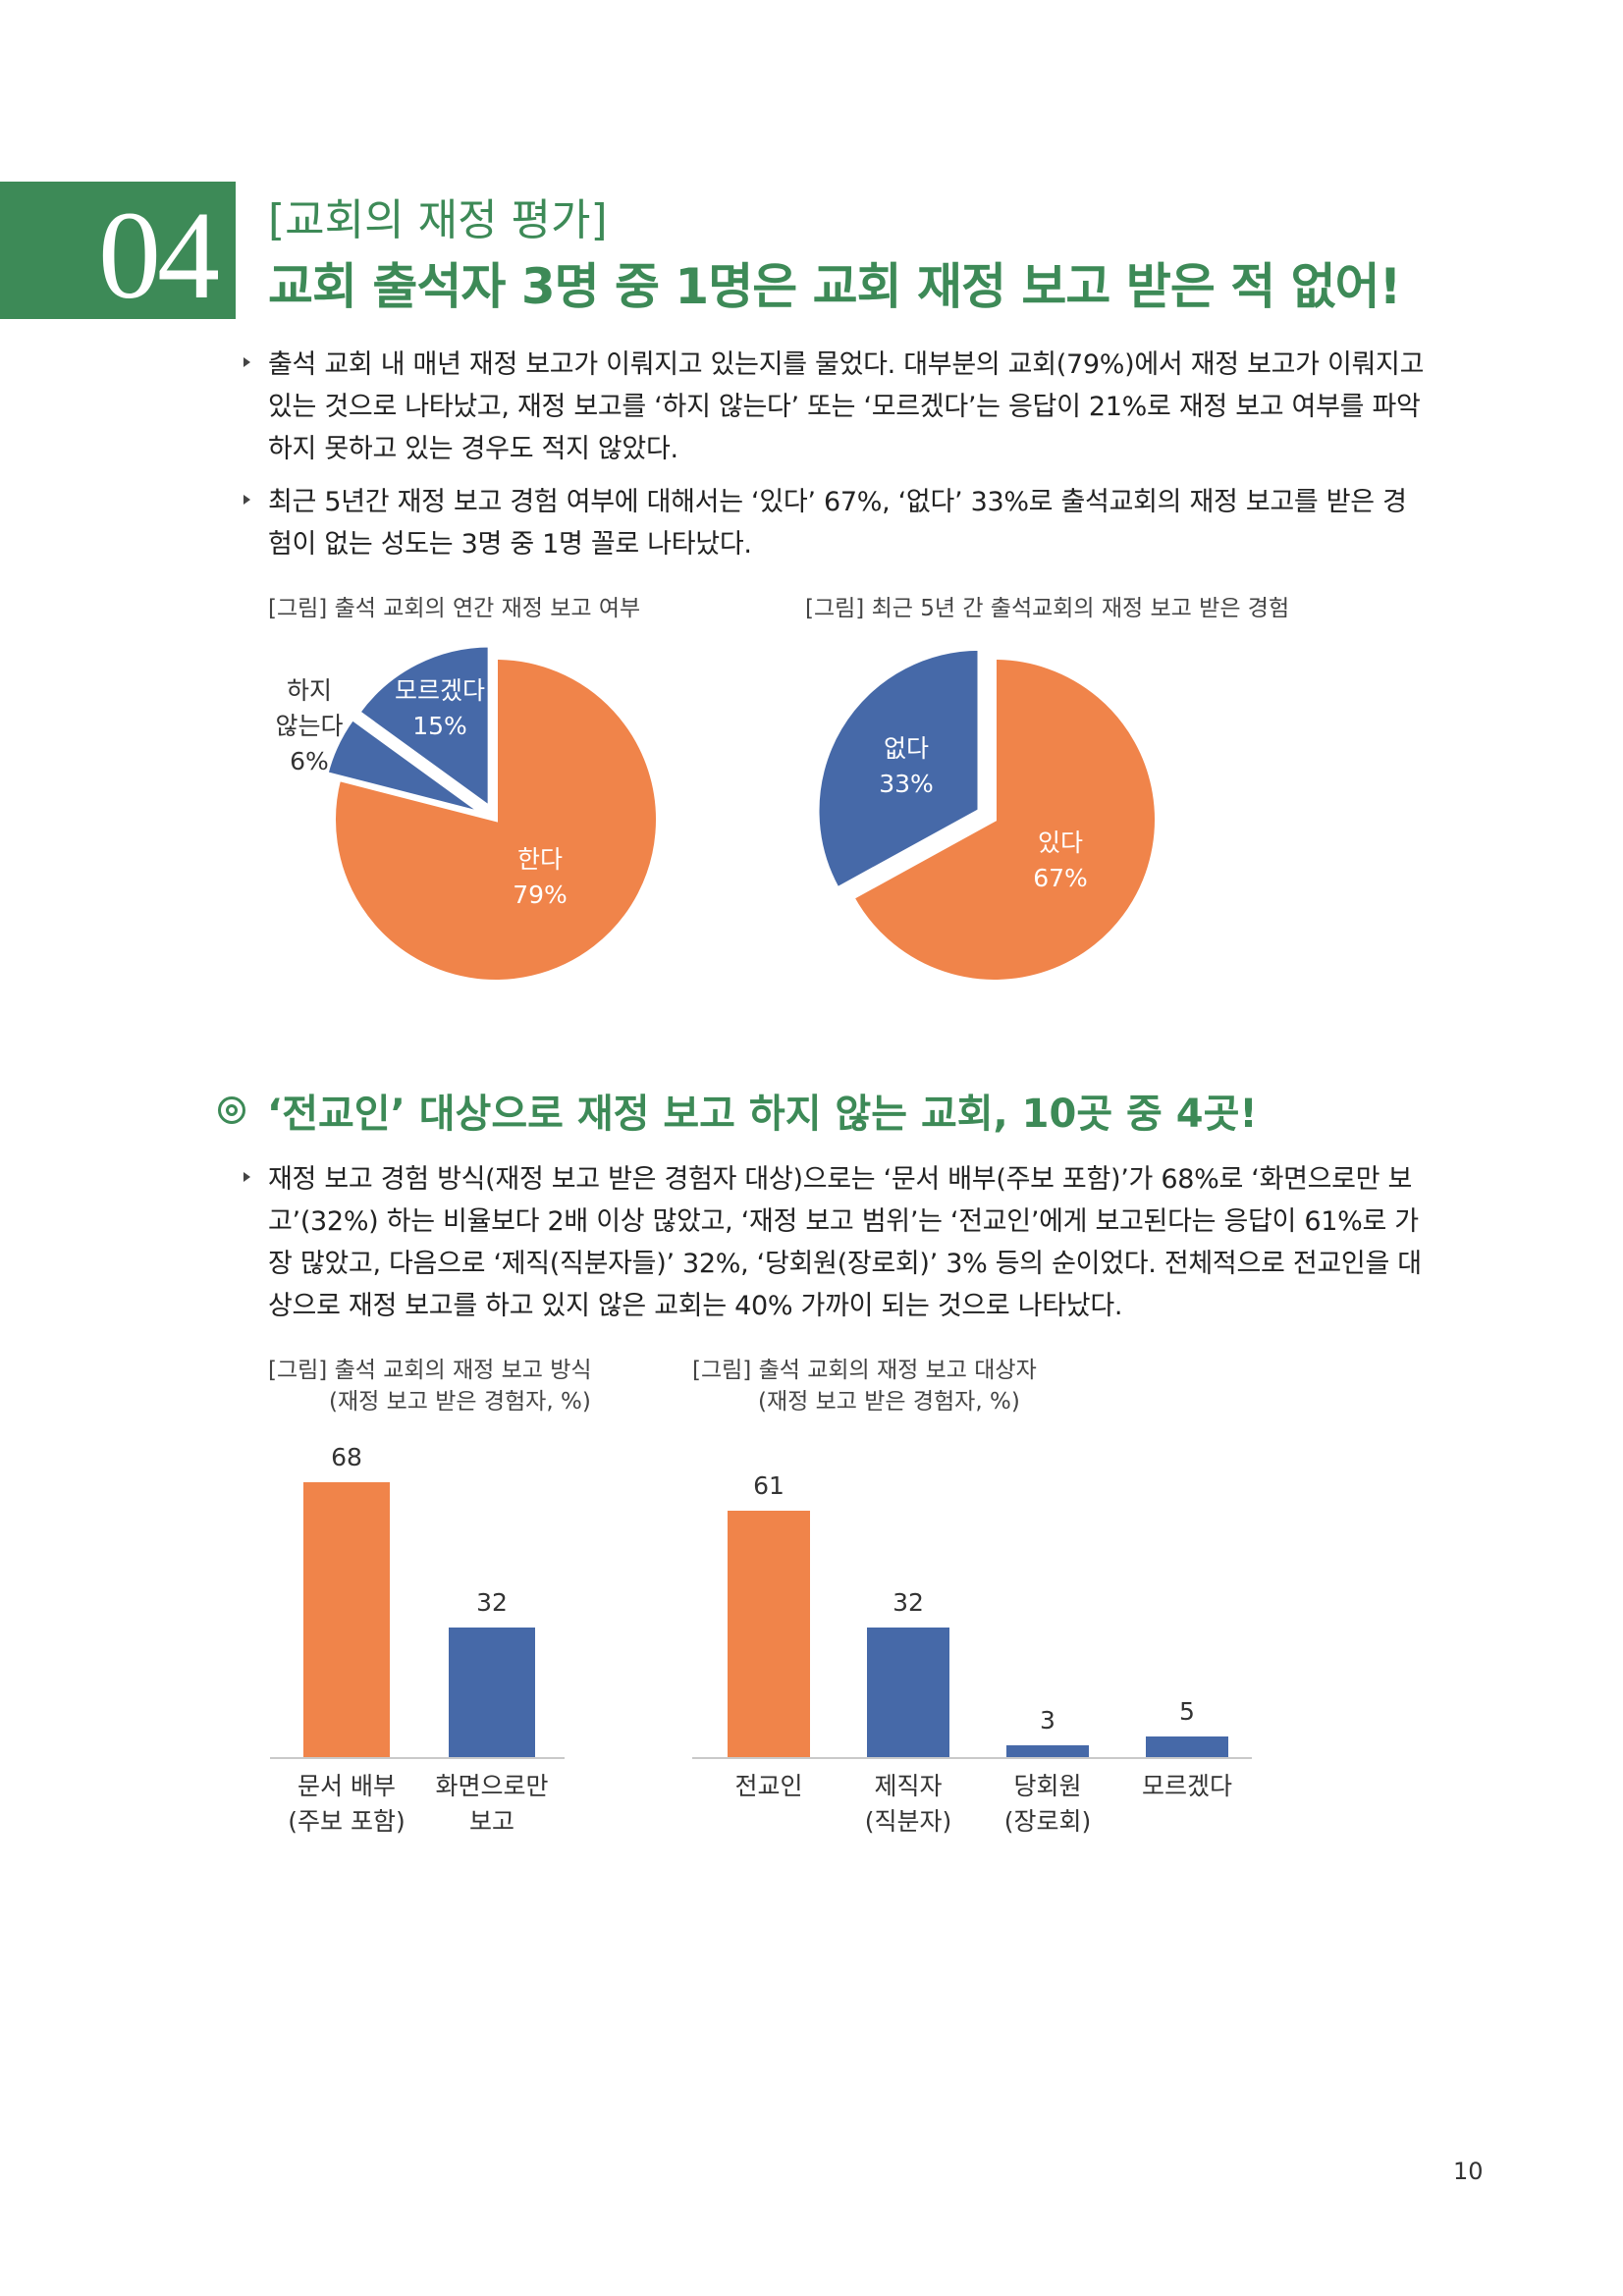  What do you see at coordinates (309, 761) in the screenshot?
I see `slice-pct: 6%` at bounding box center [309, 761].